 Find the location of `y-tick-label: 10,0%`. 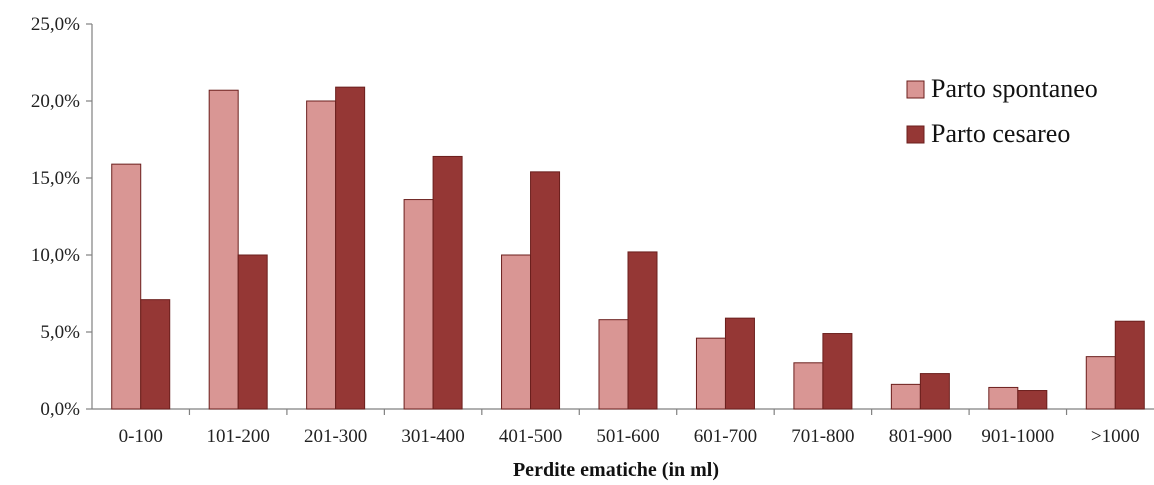

y-tick-label: 10,0% is located at coordinates (55, 255).